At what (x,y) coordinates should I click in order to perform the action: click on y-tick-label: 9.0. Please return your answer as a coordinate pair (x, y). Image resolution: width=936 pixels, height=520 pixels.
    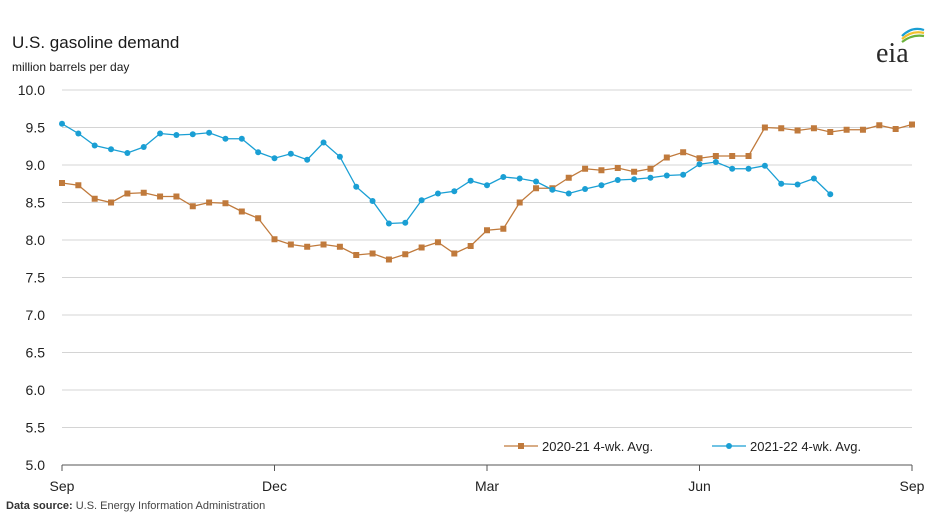
    Looking at the image, I should click on (36, 165).